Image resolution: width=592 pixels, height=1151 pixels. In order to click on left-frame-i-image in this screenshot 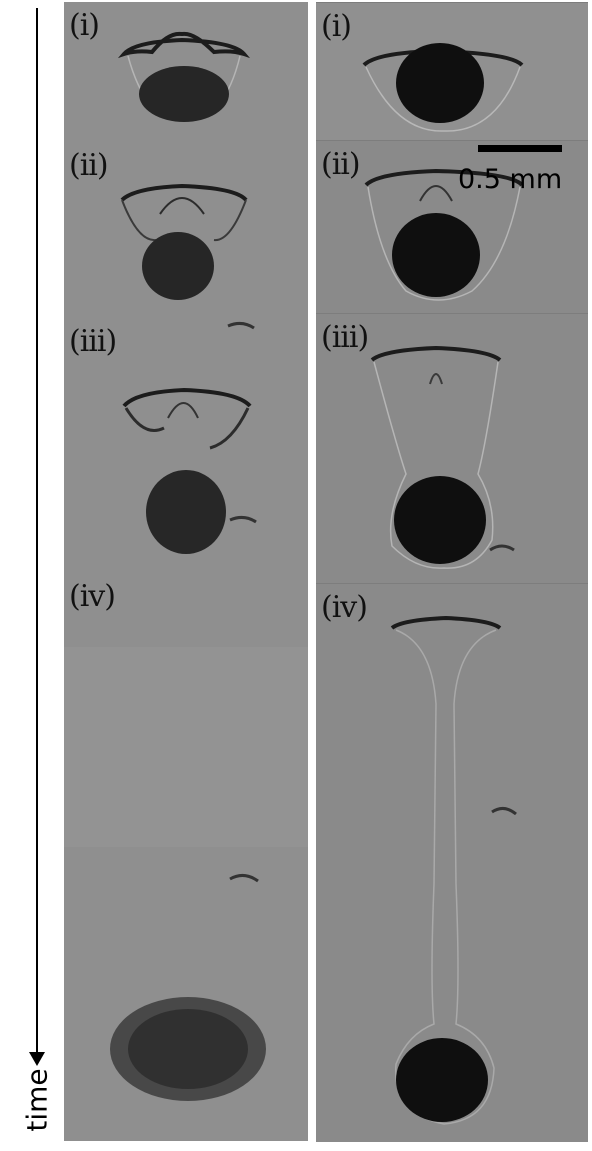, I will do `click(184, 76)`.